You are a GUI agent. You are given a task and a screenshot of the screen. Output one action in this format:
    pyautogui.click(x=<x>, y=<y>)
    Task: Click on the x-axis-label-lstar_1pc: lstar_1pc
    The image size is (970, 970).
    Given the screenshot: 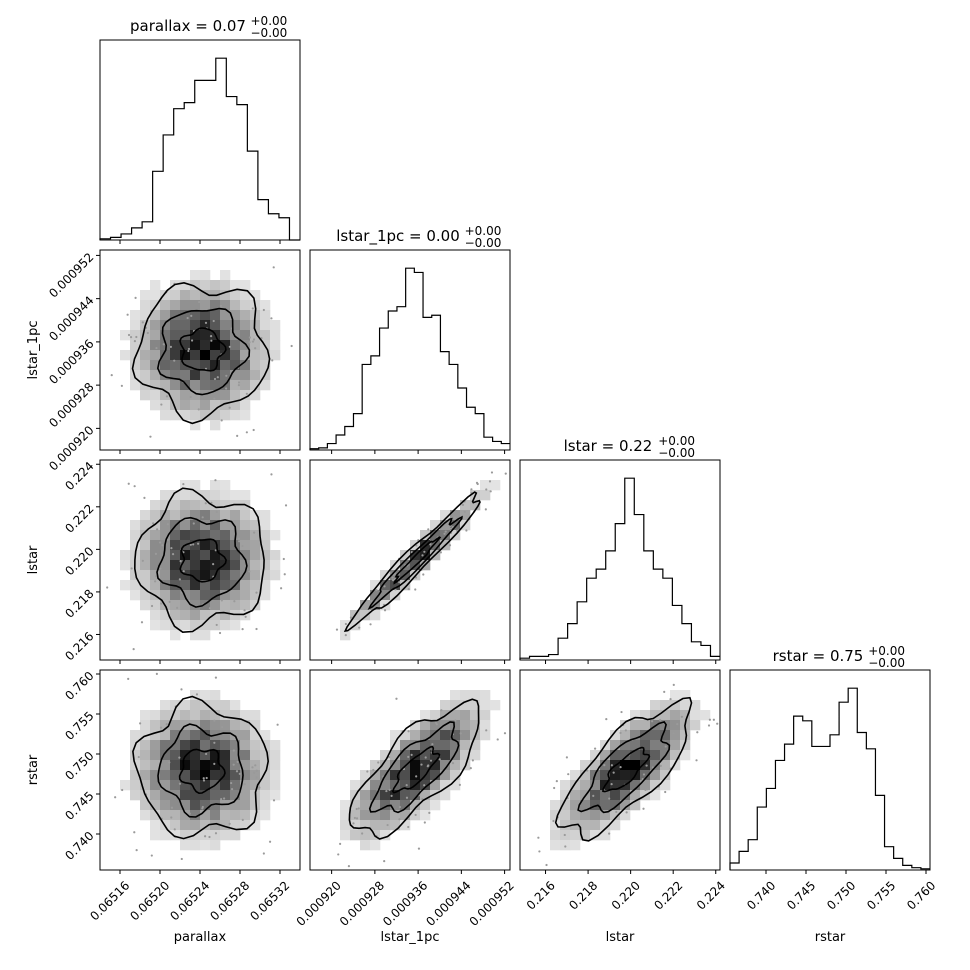 What is the action you would take?
    pyautogui.click(x=410, y=937)
    